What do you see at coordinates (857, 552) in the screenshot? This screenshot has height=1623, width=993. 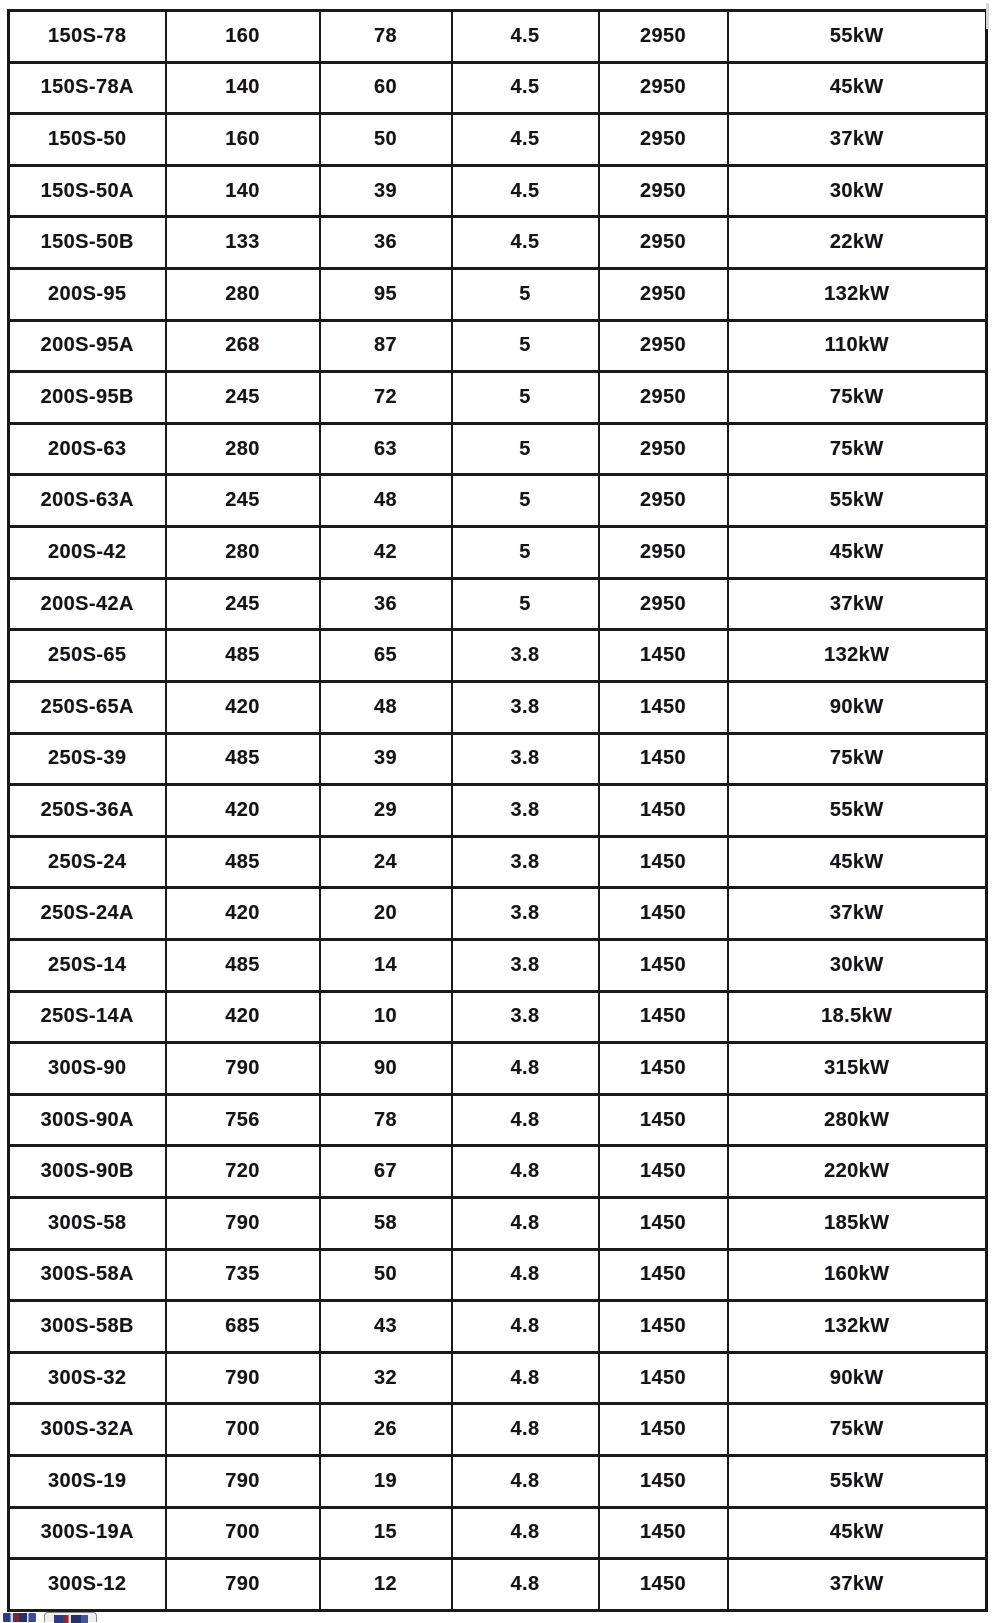 I see `table-cell: 45kW` at bounding box center [857, 552].